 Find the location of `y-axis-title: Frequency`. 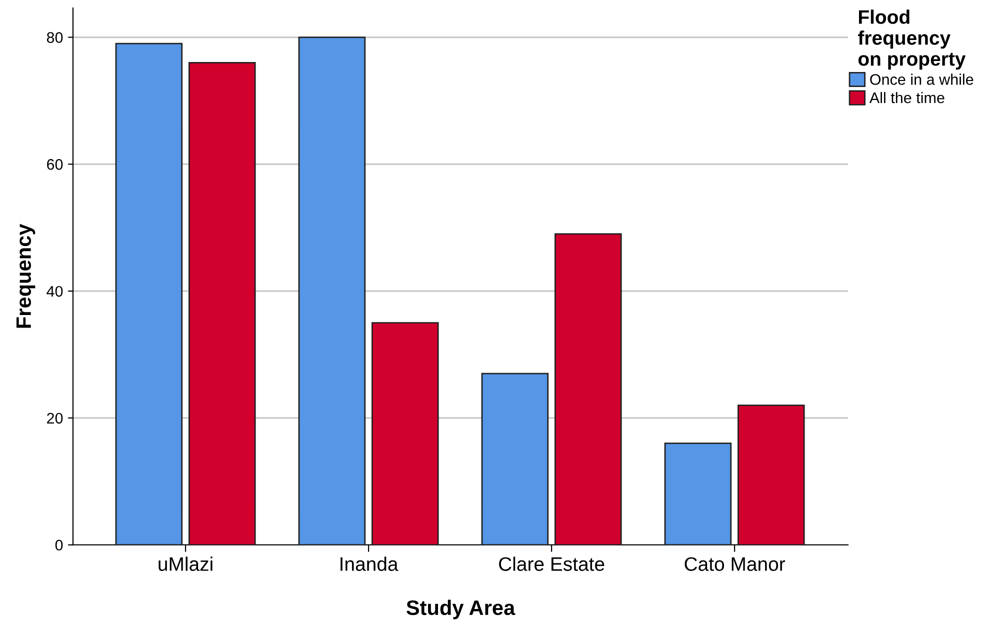

y-axis-title: Frequency is located at coordinates (26, 276).